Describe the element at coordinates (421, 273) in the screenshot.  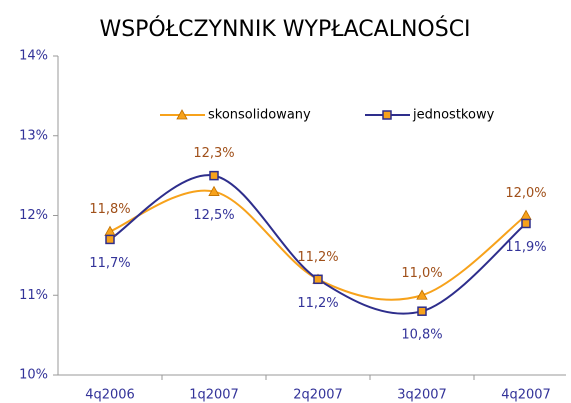
I see `data-label: 11,0%` at that location.